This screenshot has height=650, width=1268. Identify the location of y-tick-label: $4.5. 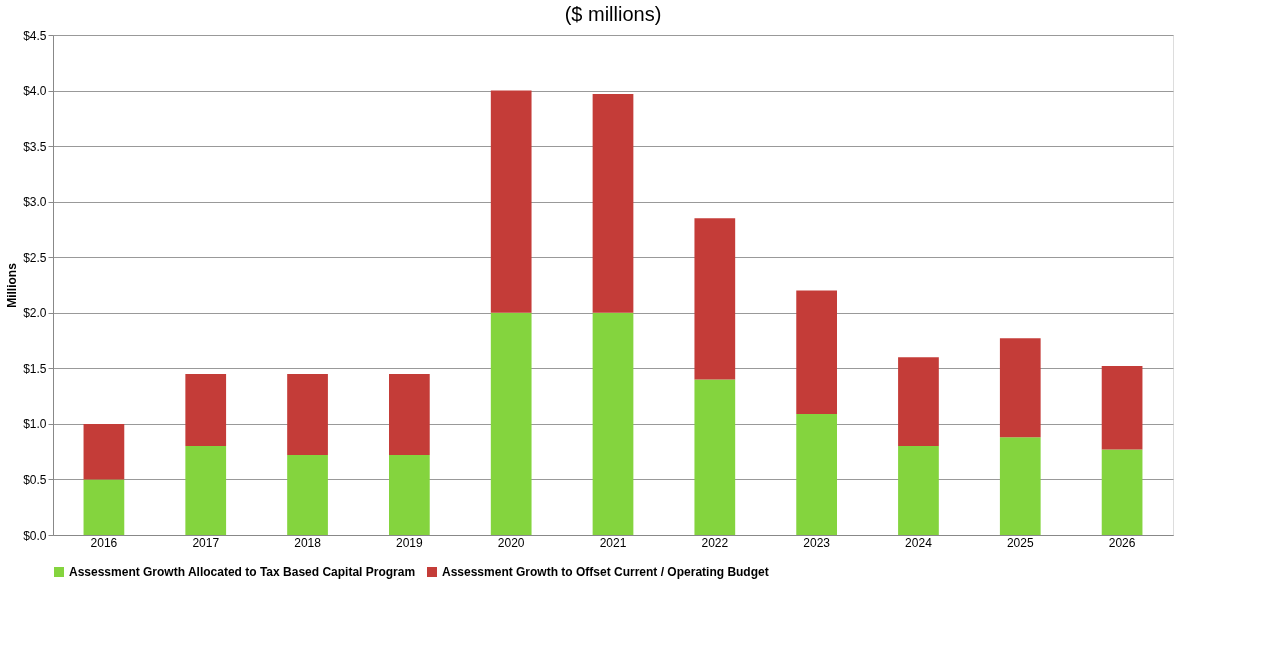
(35, 35).